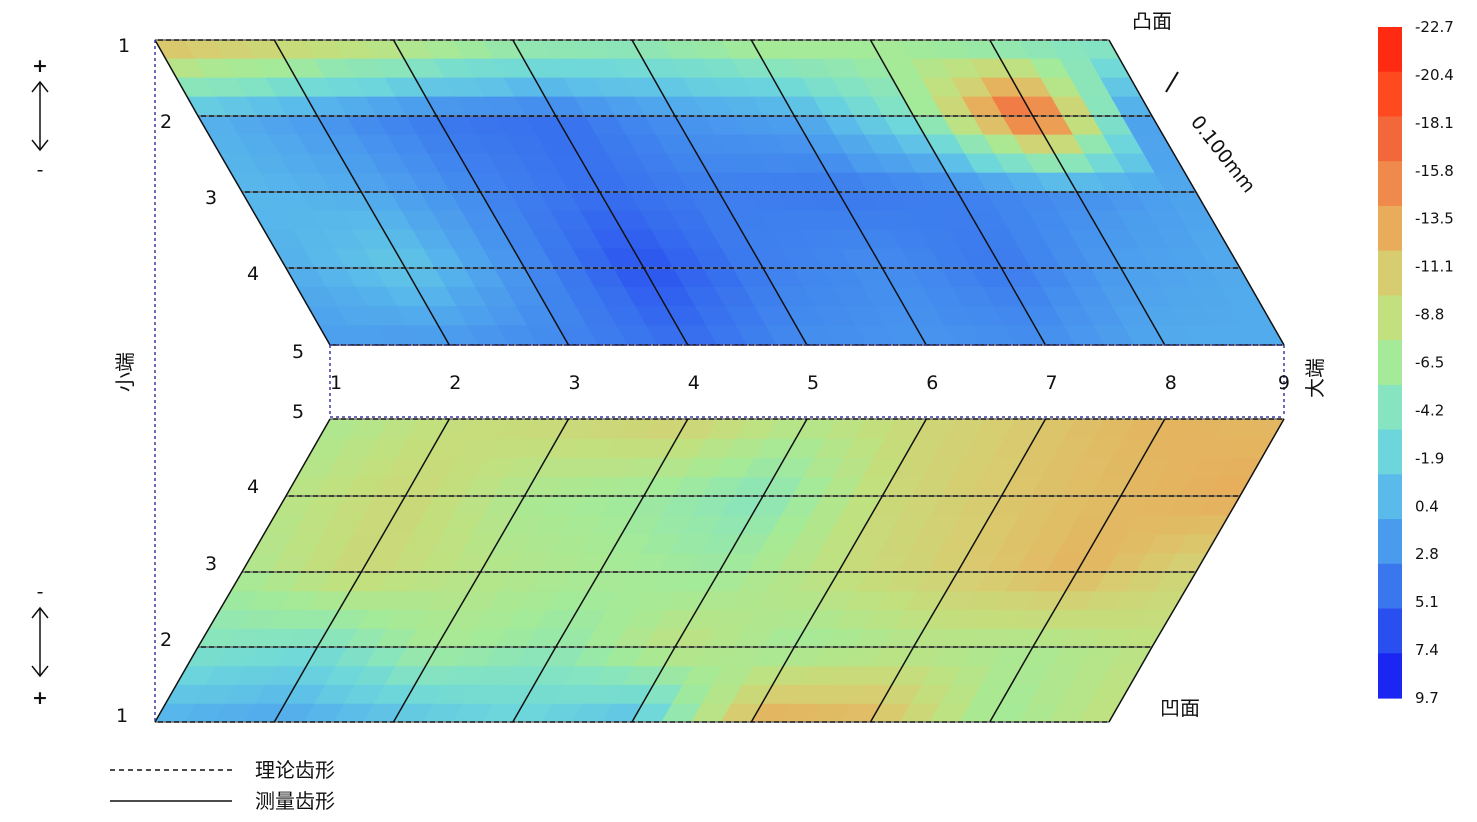 This screenshot has height=822, width=1477. I want to click on concave-row-tick: 4, so click(253, 487).